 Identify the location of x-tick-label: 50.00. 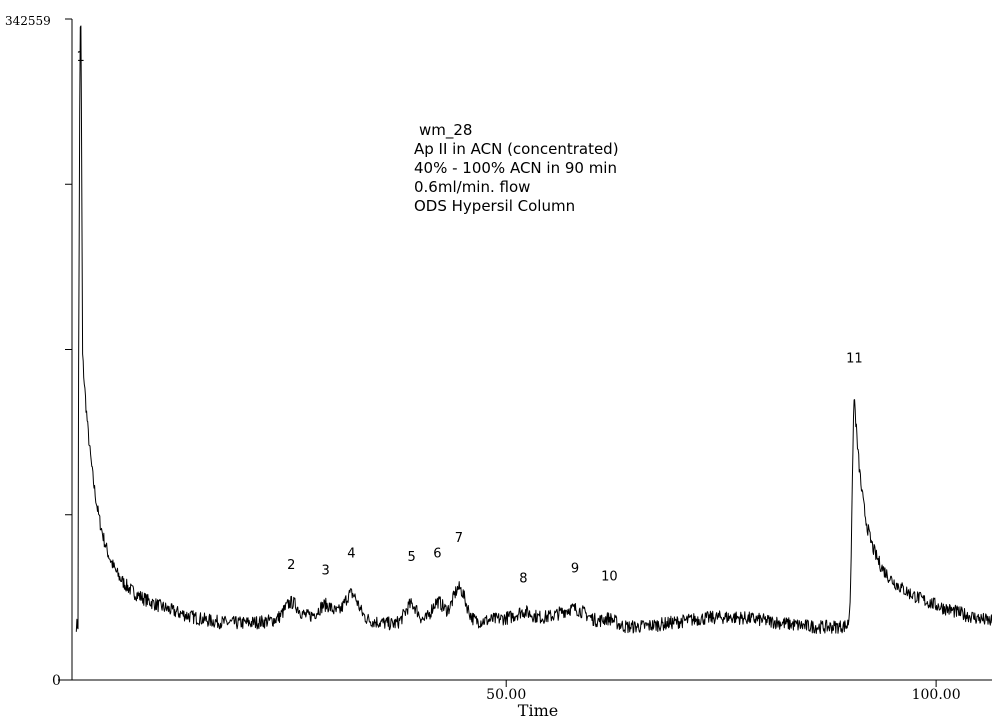
(506, 695).